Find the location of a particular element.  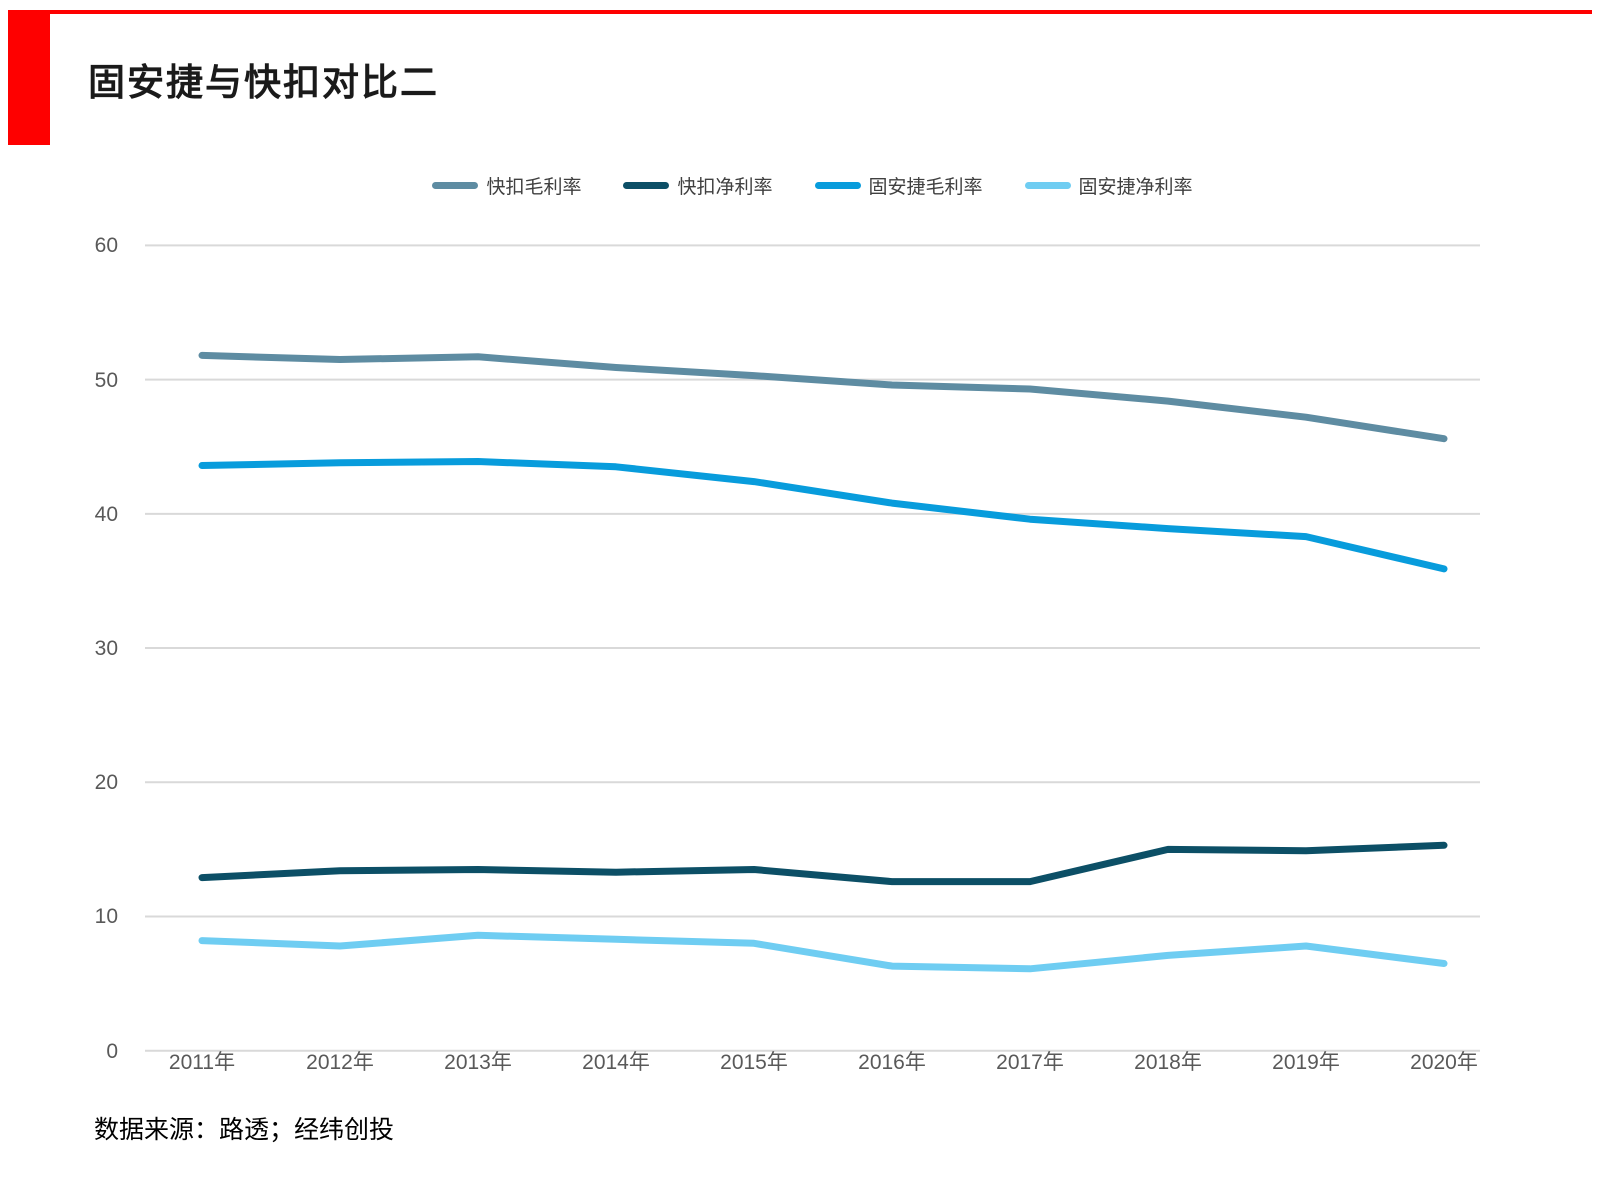

x-tick-label-4: 2014年 is located at coordinates (616, 1062).